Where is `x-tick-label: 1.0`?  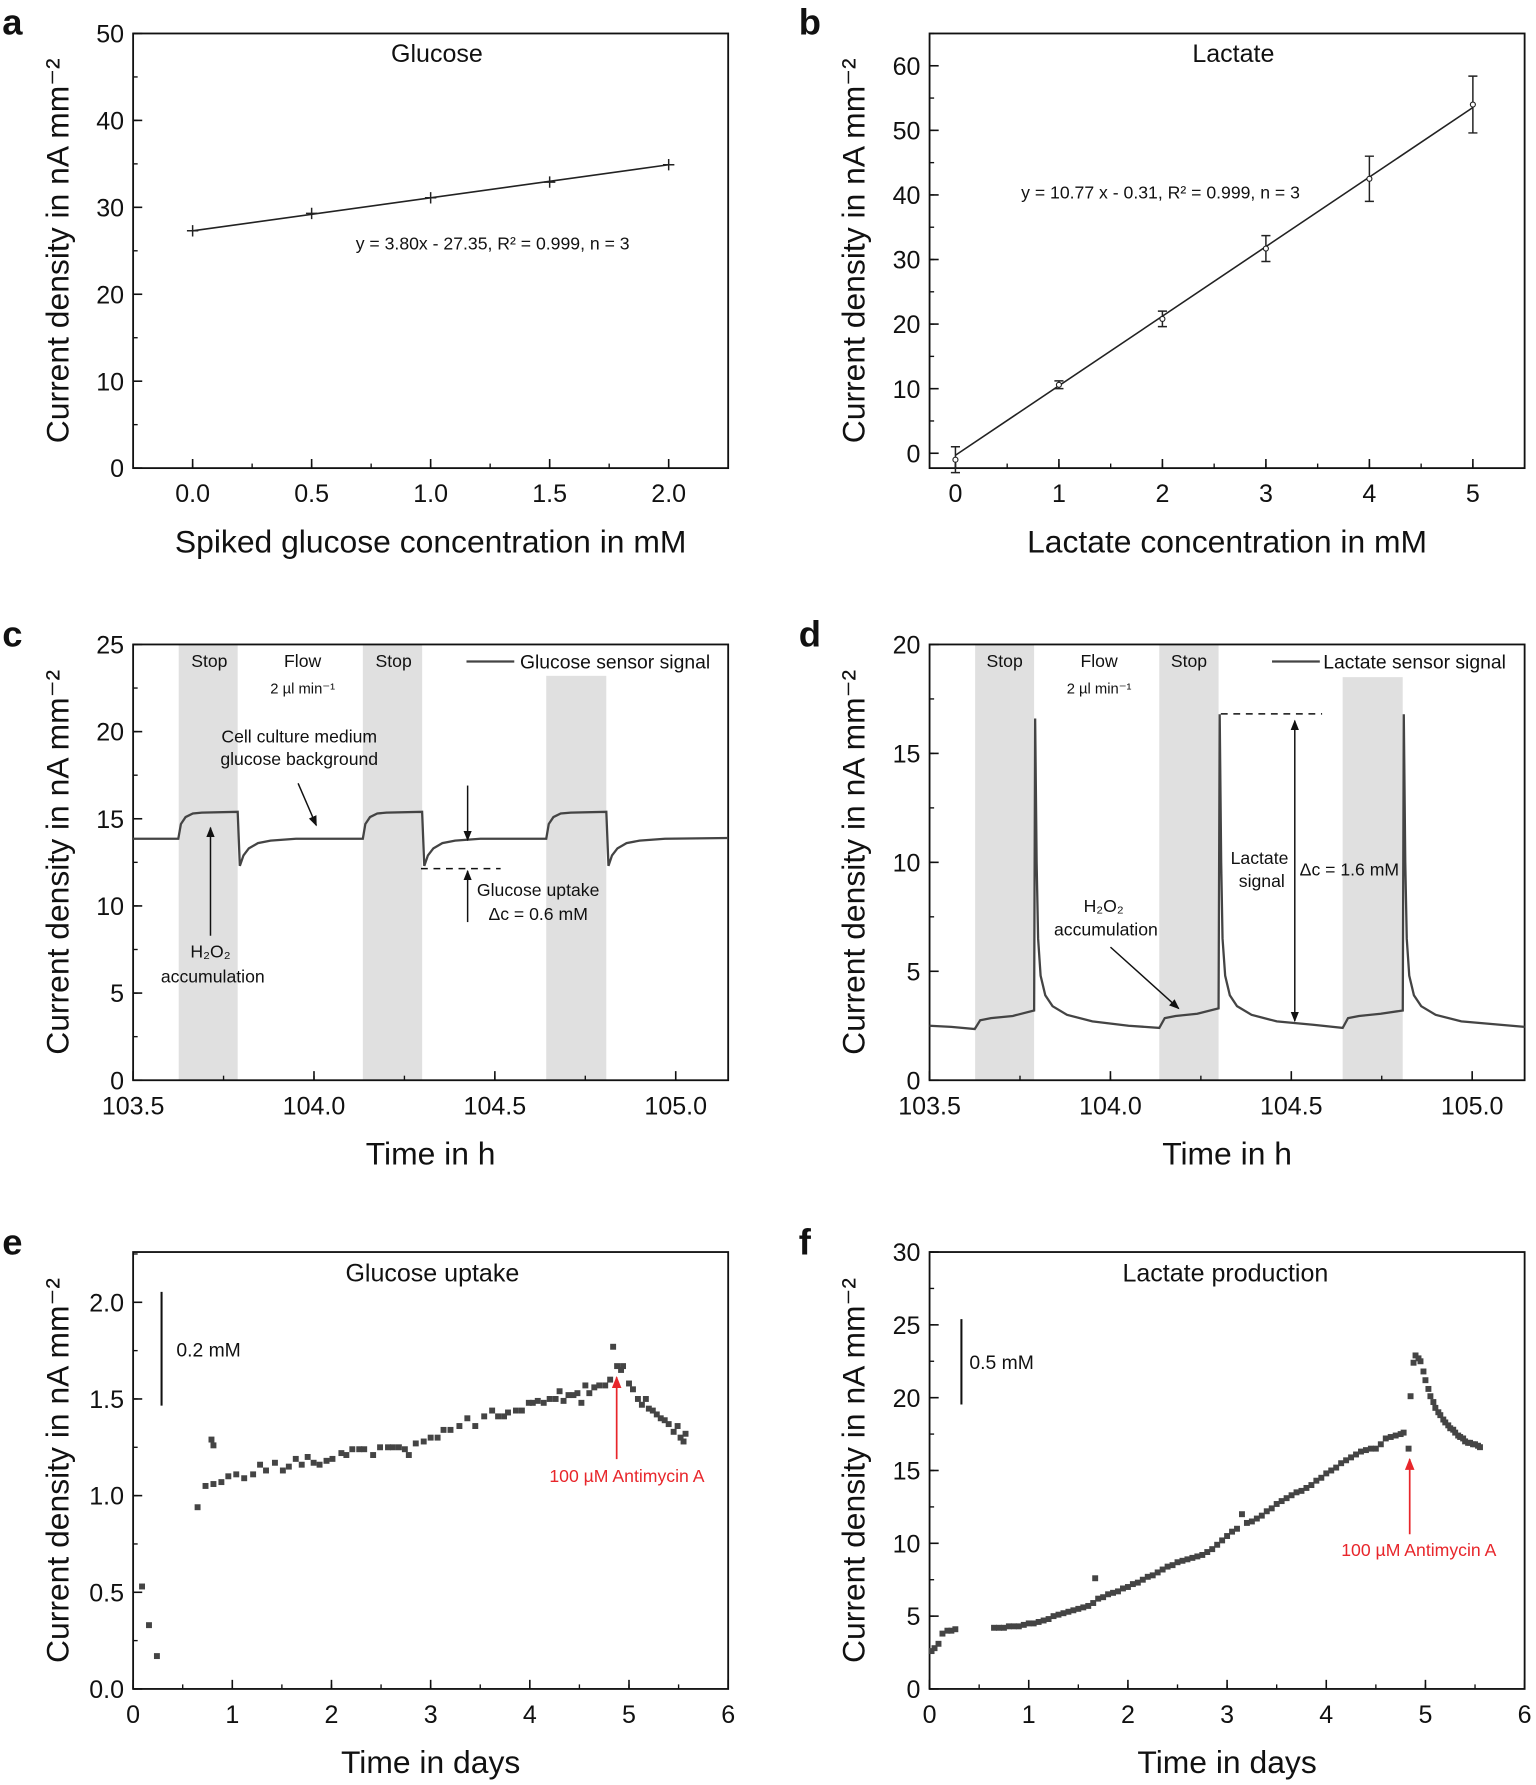 x-tick-label: 1.0 is located at coordinates (430, 494).